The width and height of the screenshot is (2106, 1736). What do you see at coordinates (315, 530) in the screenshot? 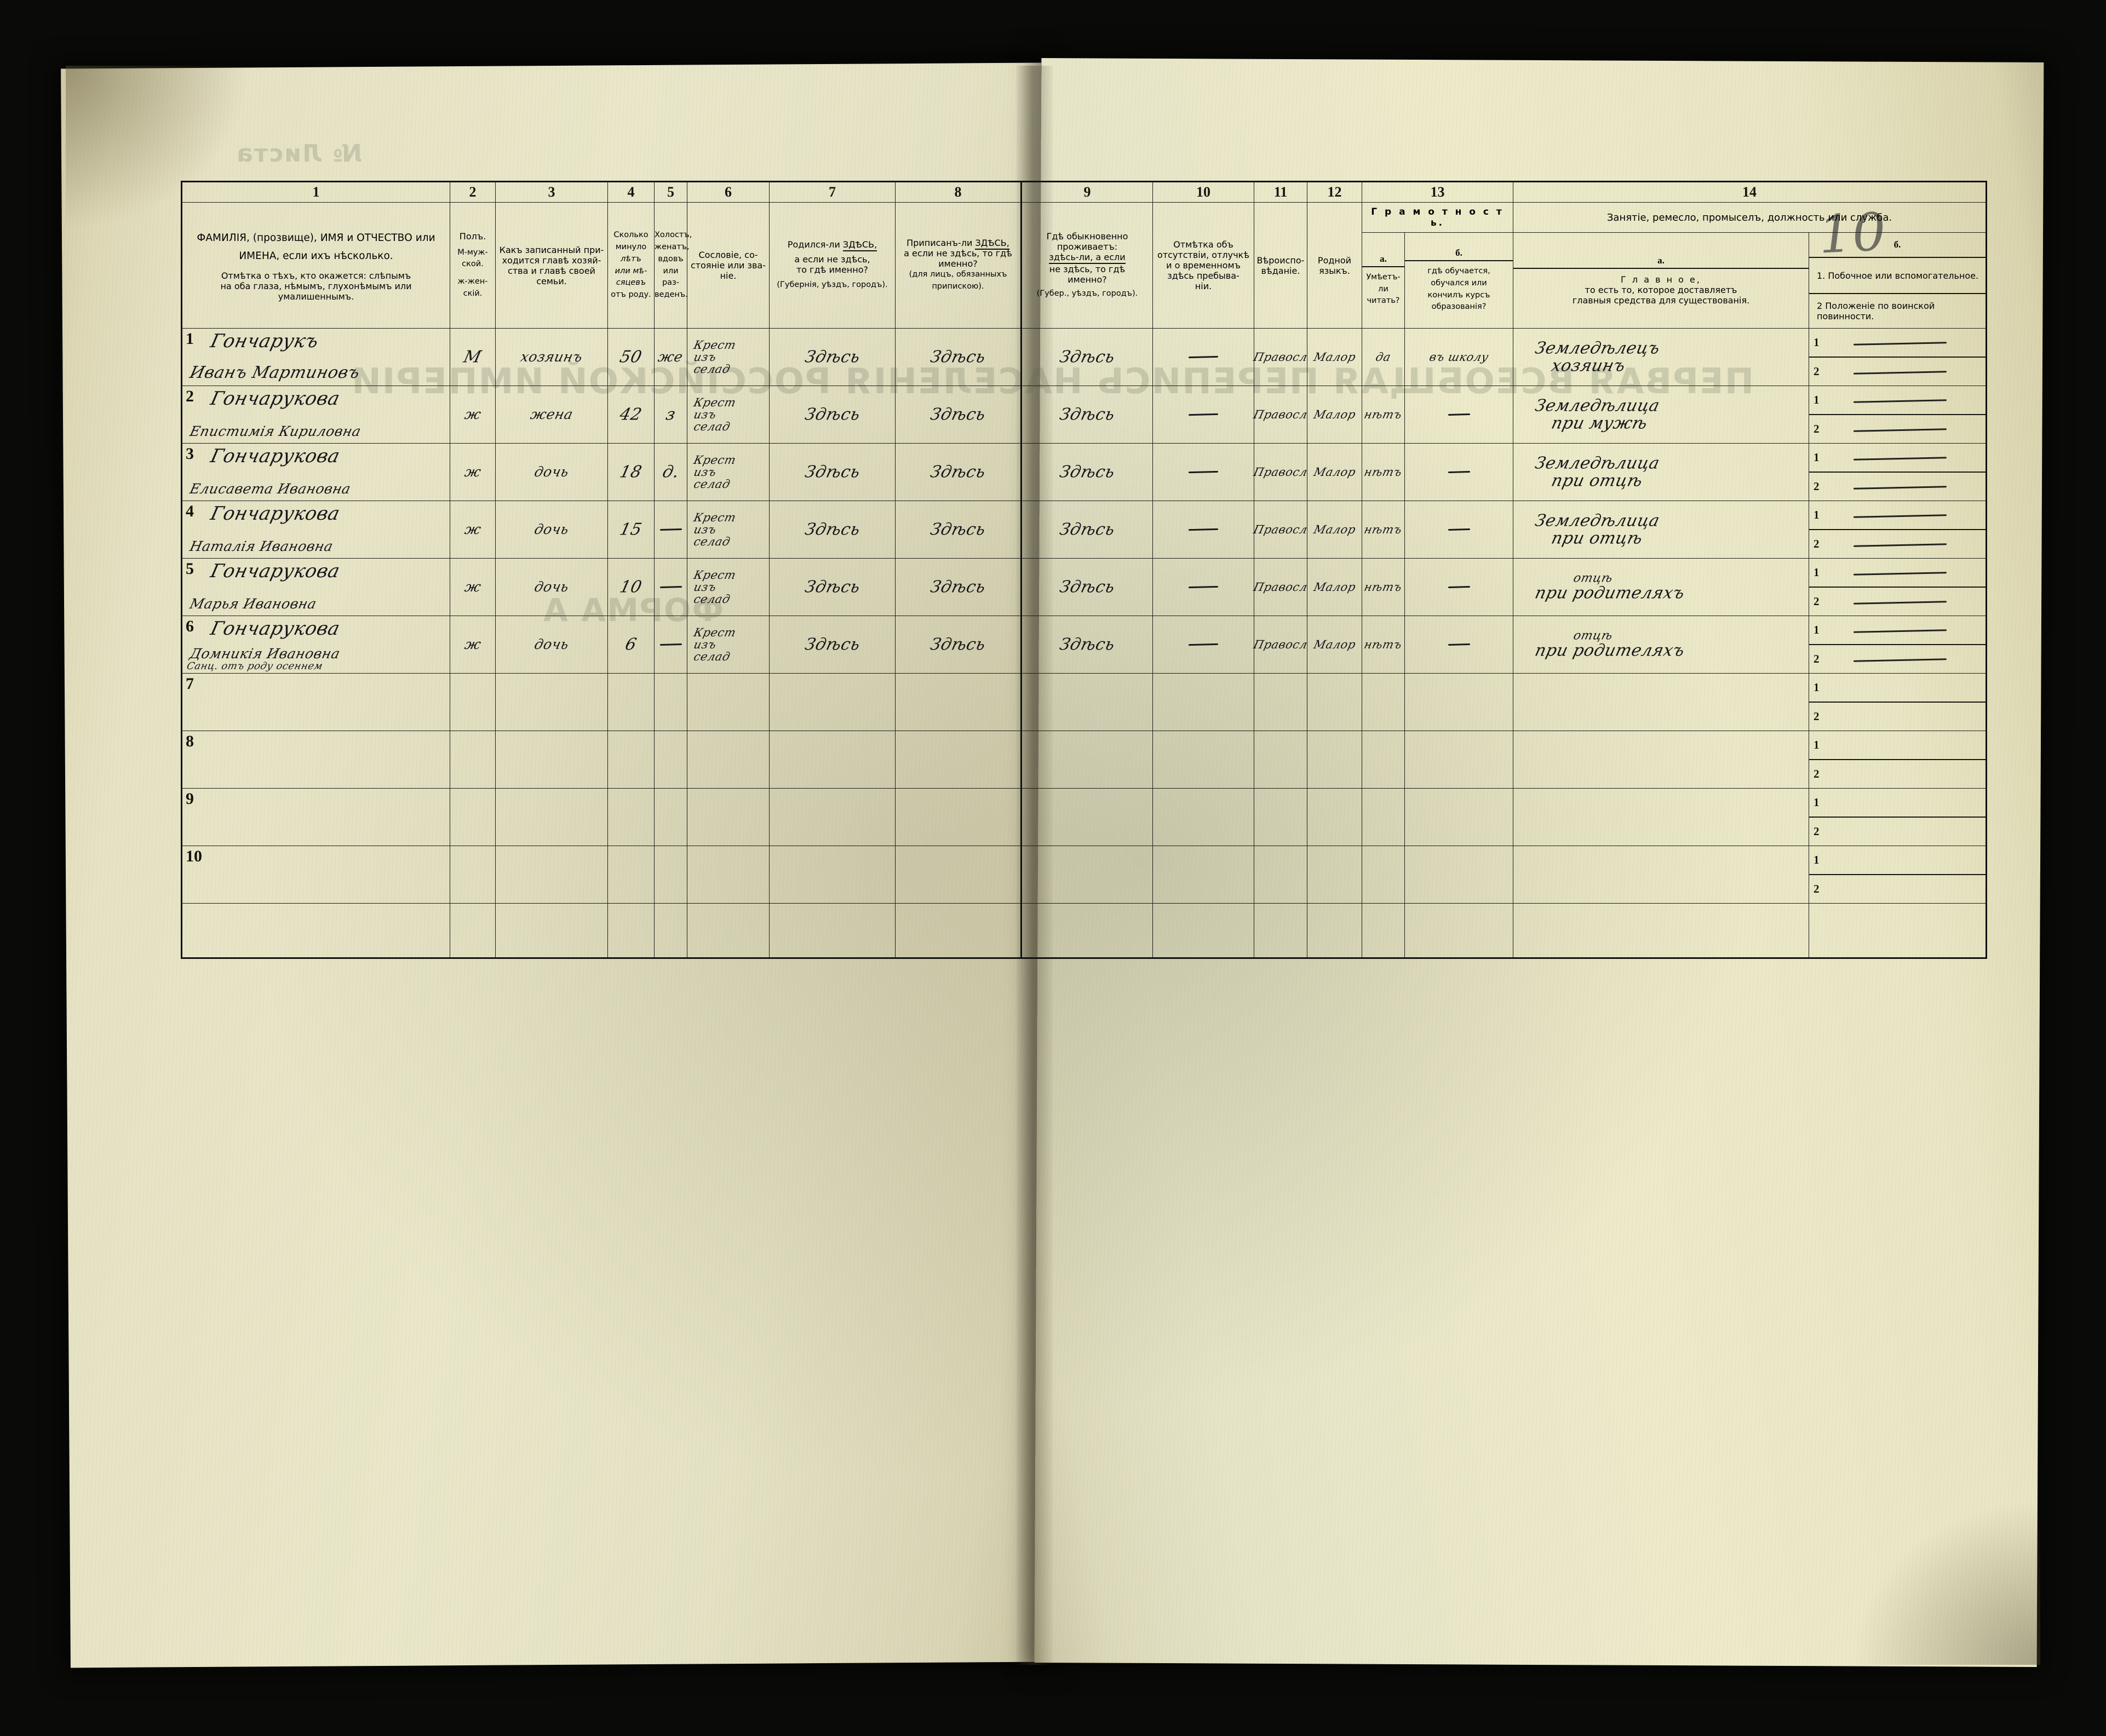
I see `cell-name-4: 4 Гончарукова Наталія Ивановна` at bounding box center [315, 530].